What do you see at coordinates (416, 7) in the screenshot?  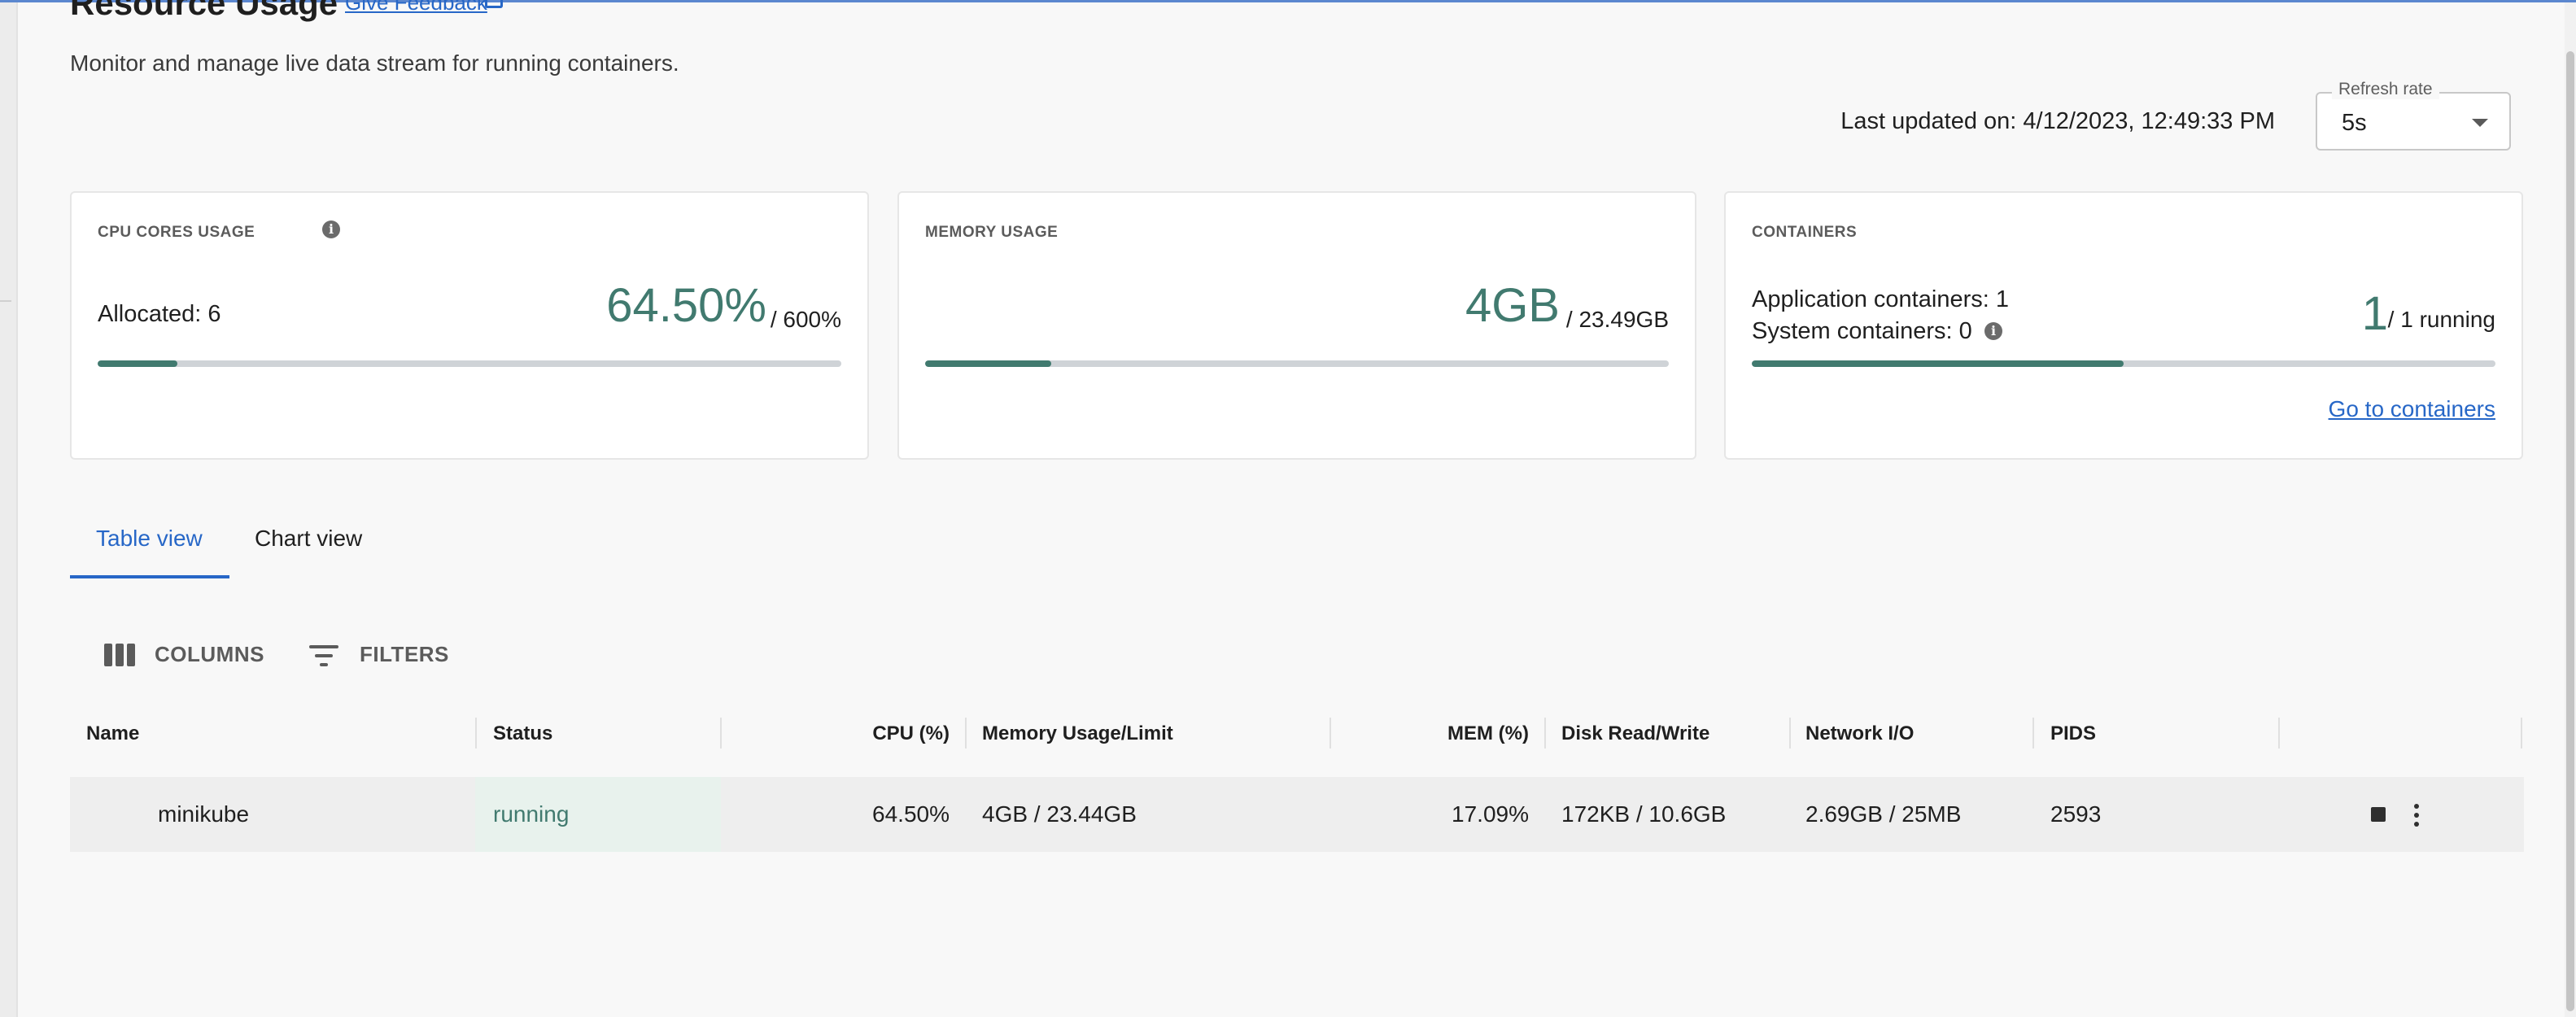 I see `give-feedback-link: Give Feedback` at bounding box center [416, 7].